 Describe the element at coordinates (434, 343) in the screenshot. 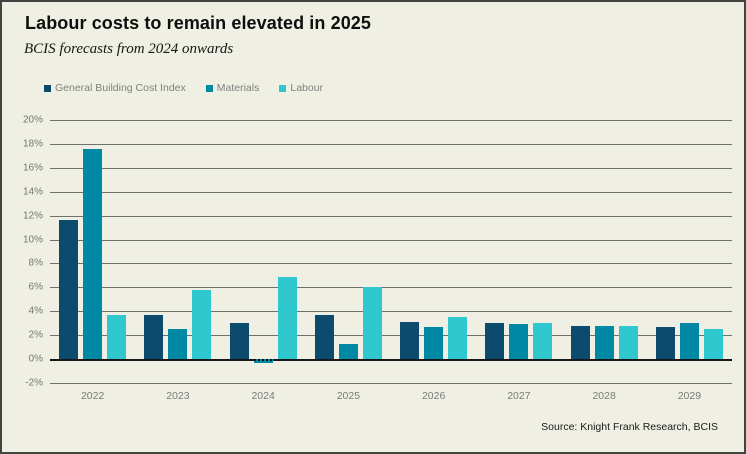

I see `bar-materials-2026` at that location.